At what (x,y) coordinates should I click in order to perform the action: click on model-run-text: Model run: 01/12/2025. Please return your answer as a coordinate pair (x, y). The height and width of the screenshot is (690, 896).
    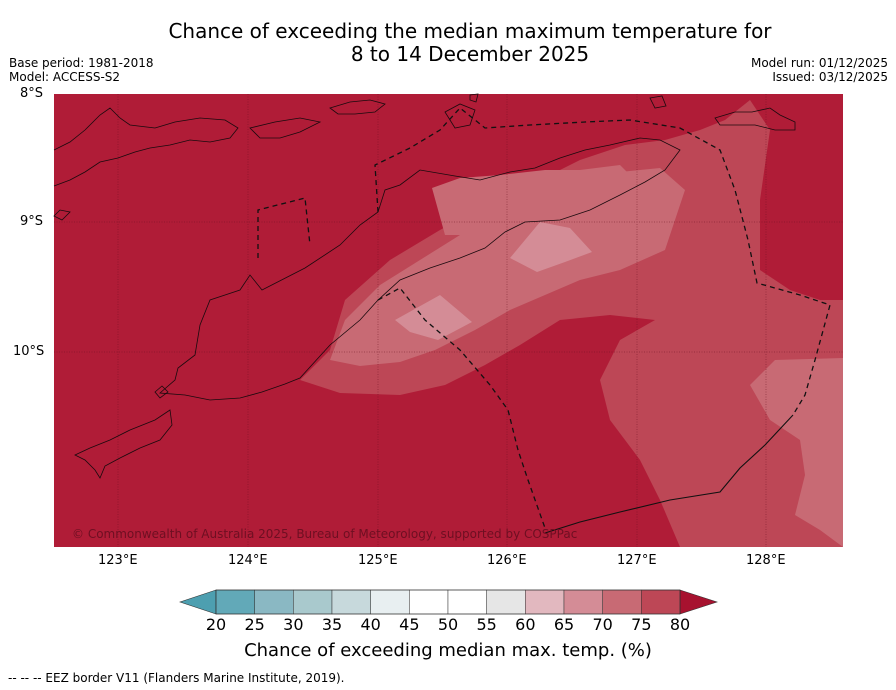
    Looking at the image, I should click on (819, 63).